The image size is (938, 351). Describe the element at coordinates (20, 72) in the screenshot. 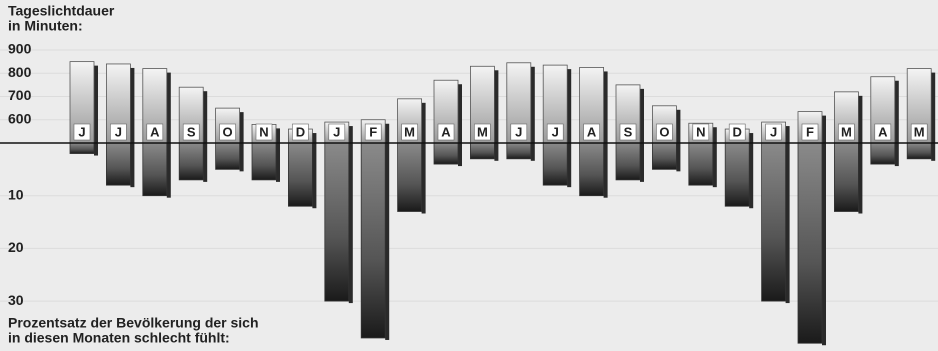

I see `y-tick-label: 800` at that location.